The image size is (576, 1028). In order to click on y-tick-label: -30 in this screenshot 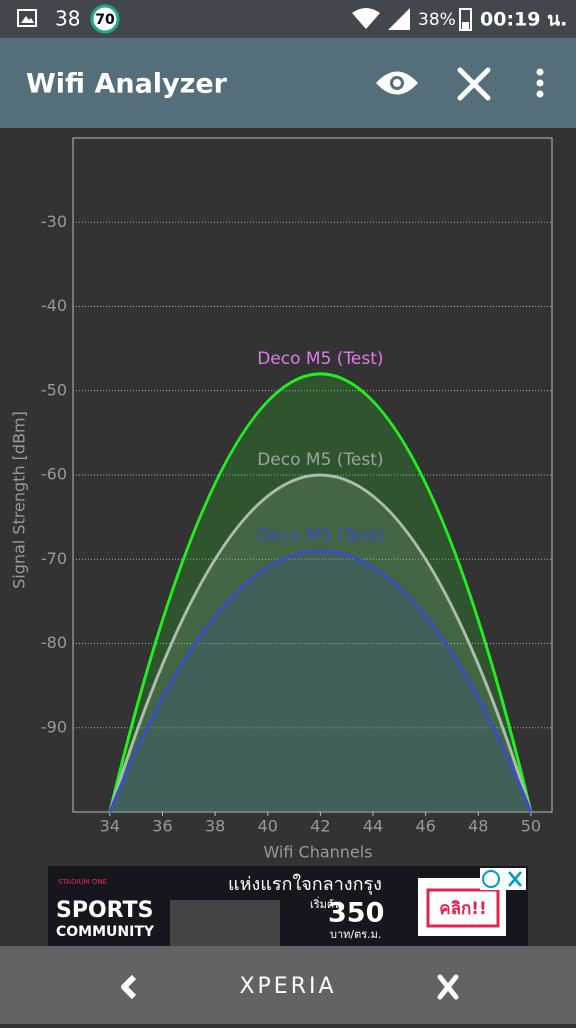, I will do `click(54, 221)`.